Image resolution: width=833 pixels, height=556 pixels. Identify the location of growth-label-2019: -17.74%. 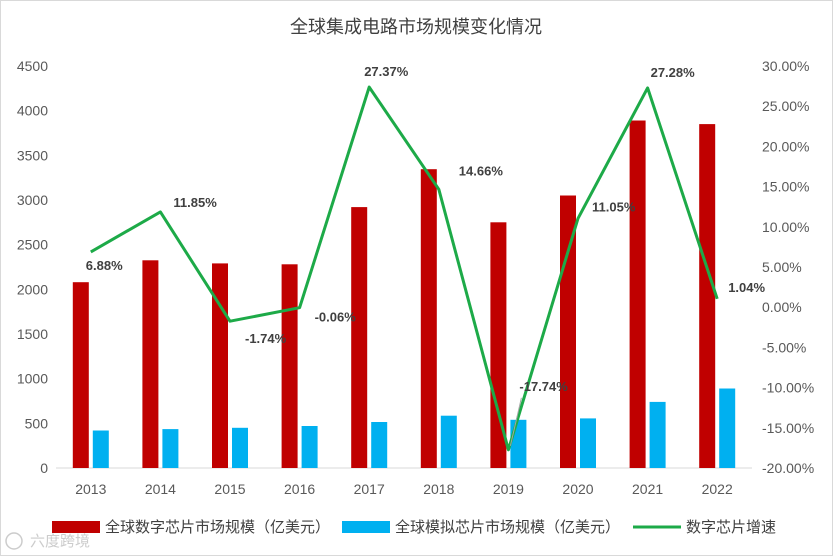
(543, 386).